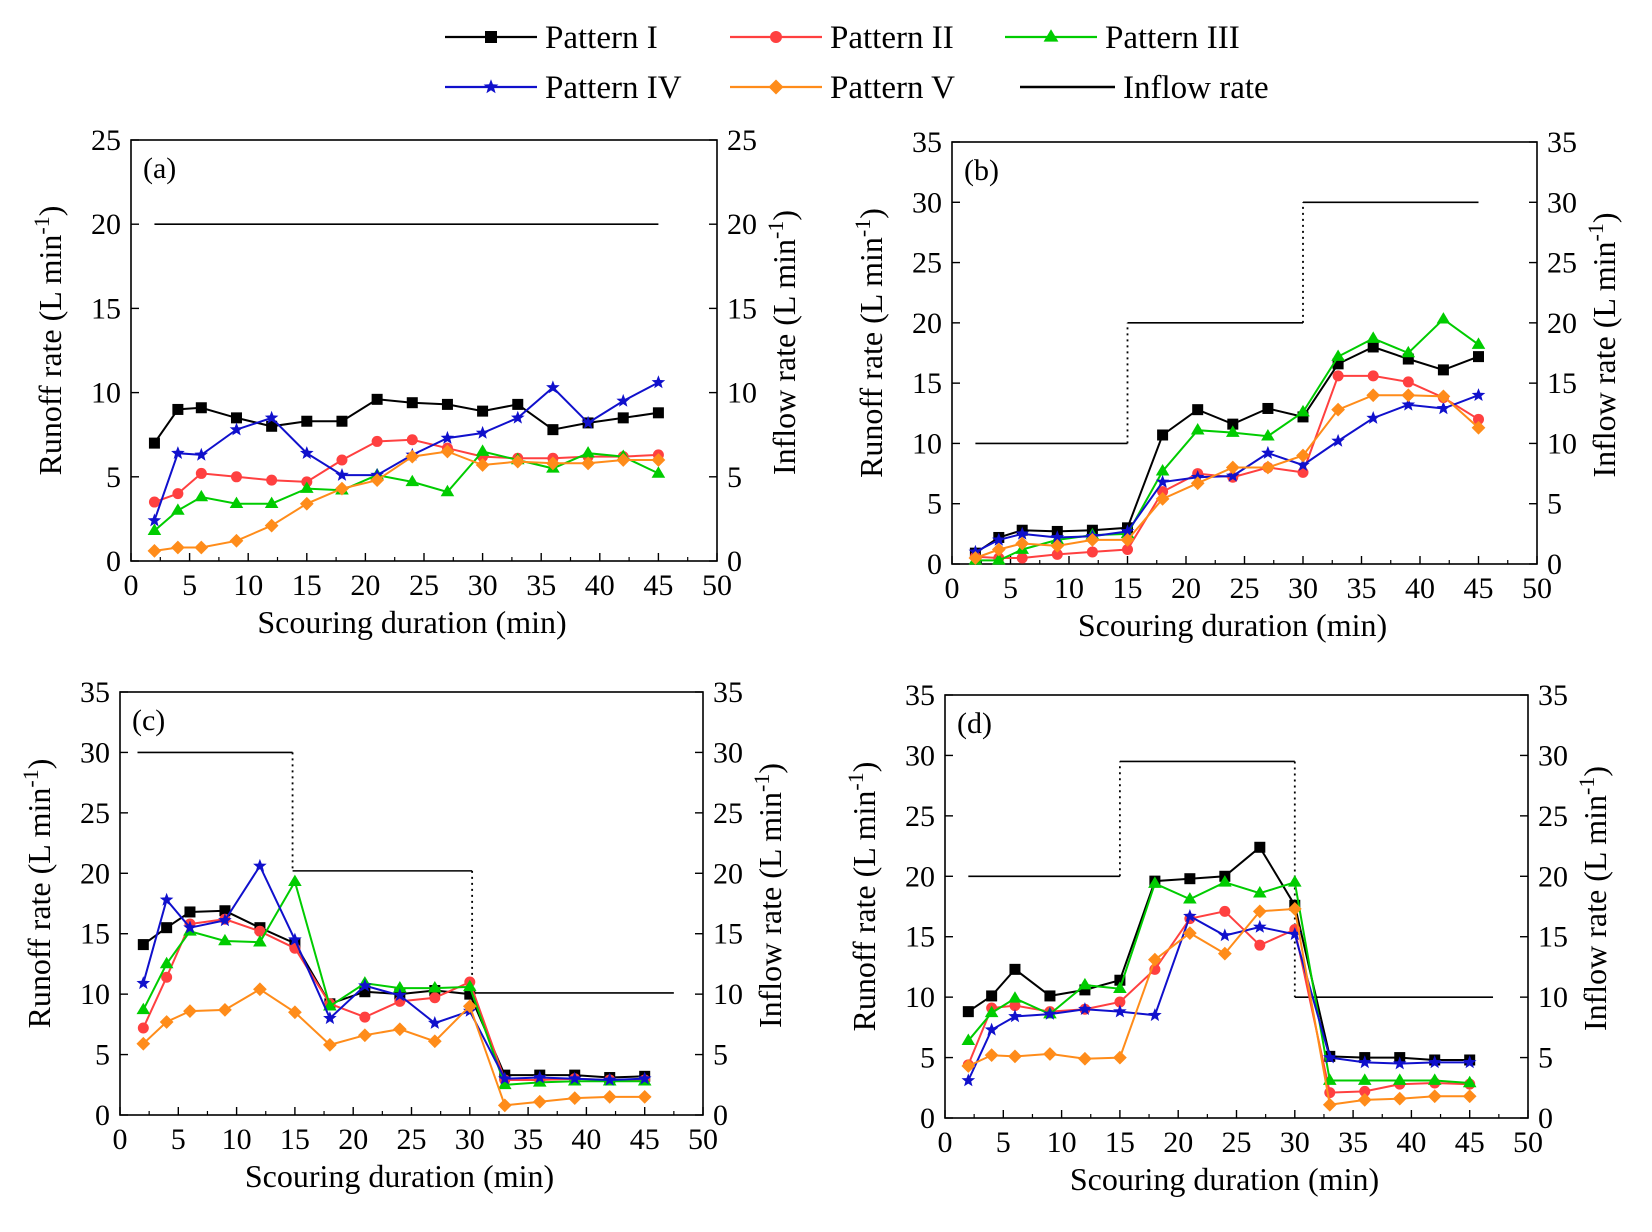 The height and width of the screenshot is (1232, 1652). What do you see at coordinates (113, 561) in the screenshot?
I see `y-tick-label: 0` at bounding box center [113, 561].